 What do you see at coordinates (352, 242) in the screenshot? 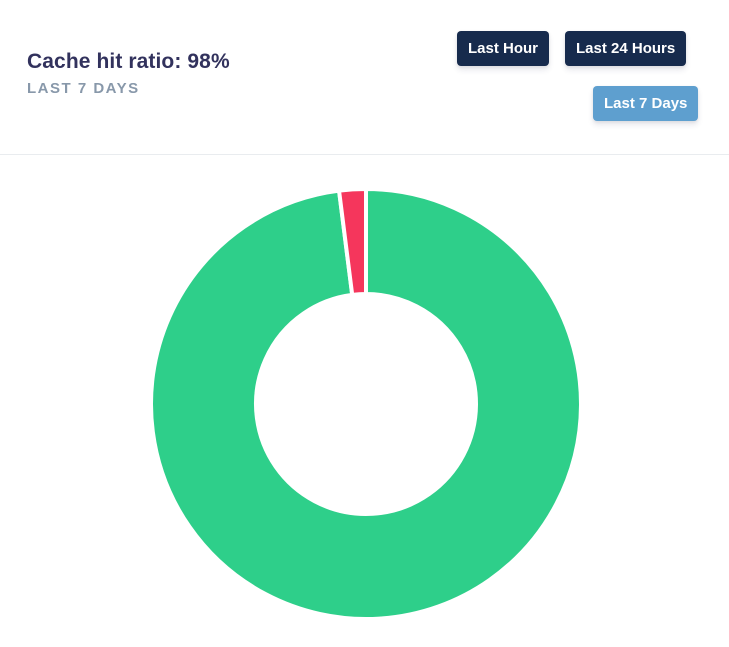
I see `miss-slice` at bounding box center [352, 242].